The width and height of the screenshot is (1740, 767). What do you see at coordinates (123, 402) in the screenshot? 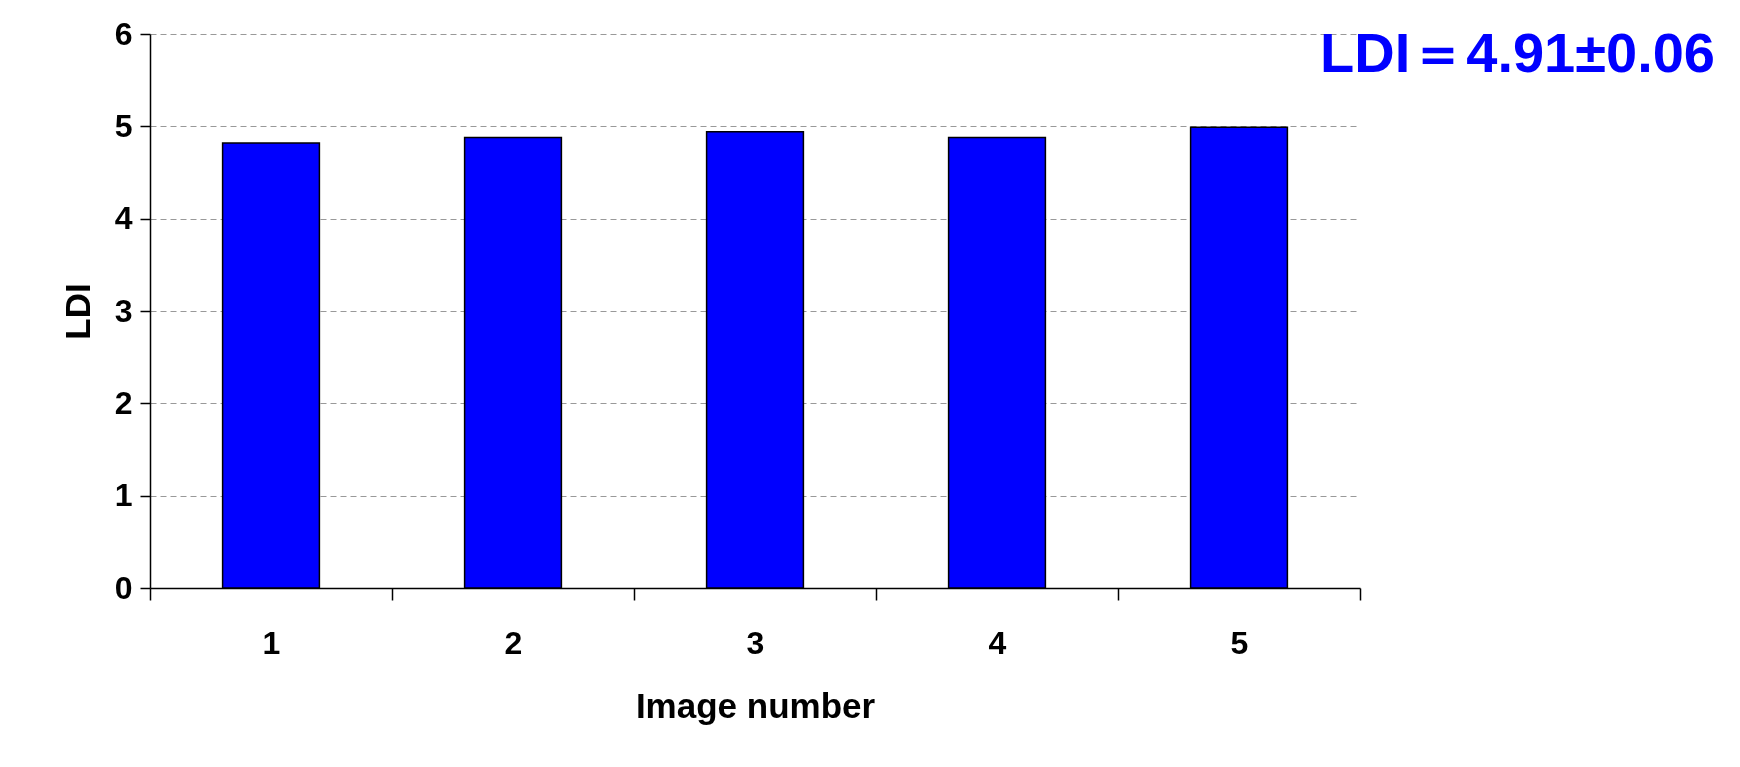
I see `y-tick-label: 2` at bounding box center [123, 402].